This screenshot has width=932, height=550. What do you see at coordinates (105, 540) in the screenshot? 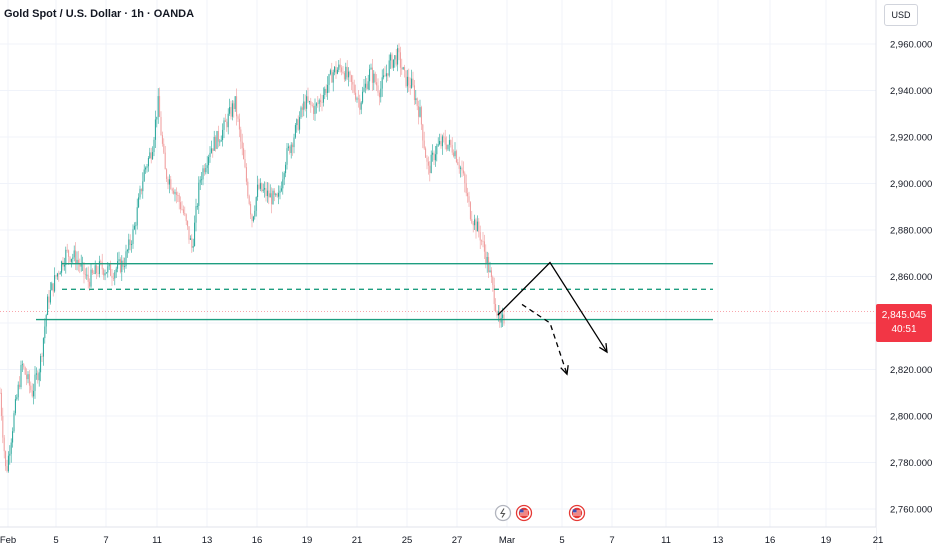
I see `time-tick-label: 7` at bounding box center [105, 540].